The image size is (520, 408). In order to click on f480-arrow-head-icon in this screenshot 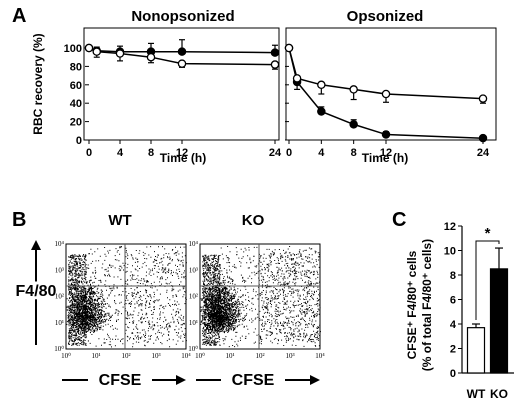, I will do `click(36, 245)`.